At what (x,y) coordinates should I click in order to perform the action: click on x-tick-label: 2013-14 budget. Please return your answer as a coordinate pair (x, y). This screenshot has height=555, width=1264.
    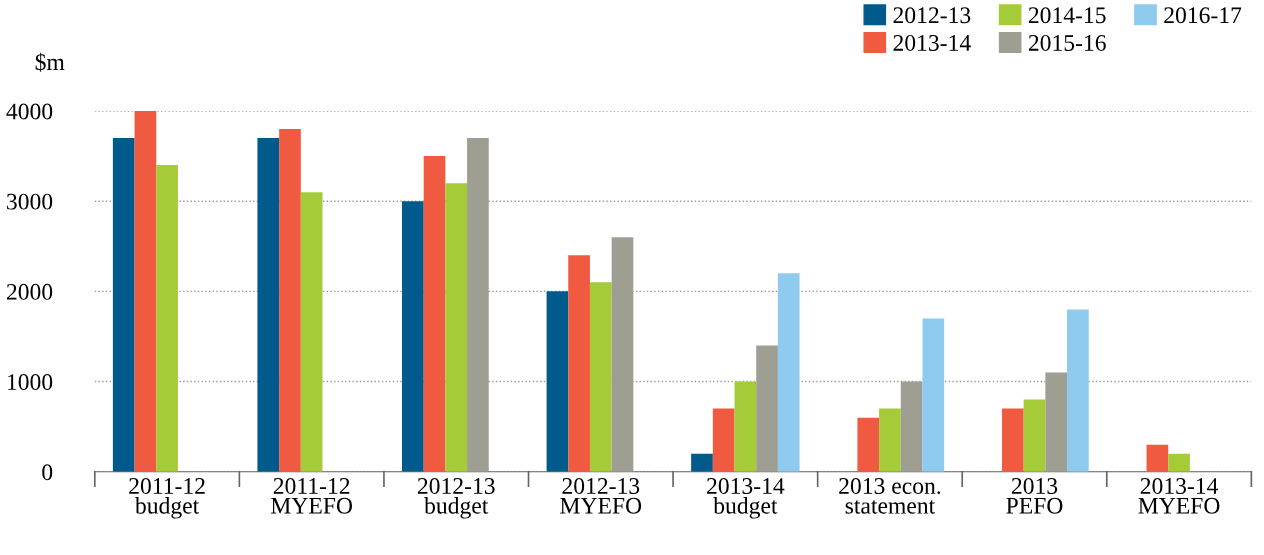
    Looking at the image, I should click on (746, 498).